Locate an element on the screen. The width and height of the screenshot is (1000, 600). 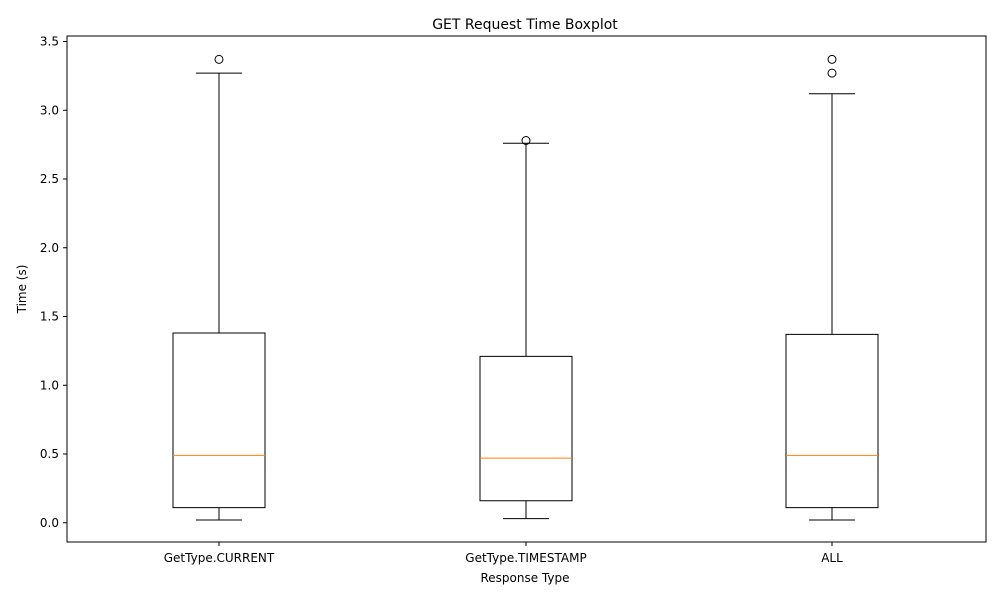
chart-title: GET Request Time Boxplot is located at coordinates (525, 25).